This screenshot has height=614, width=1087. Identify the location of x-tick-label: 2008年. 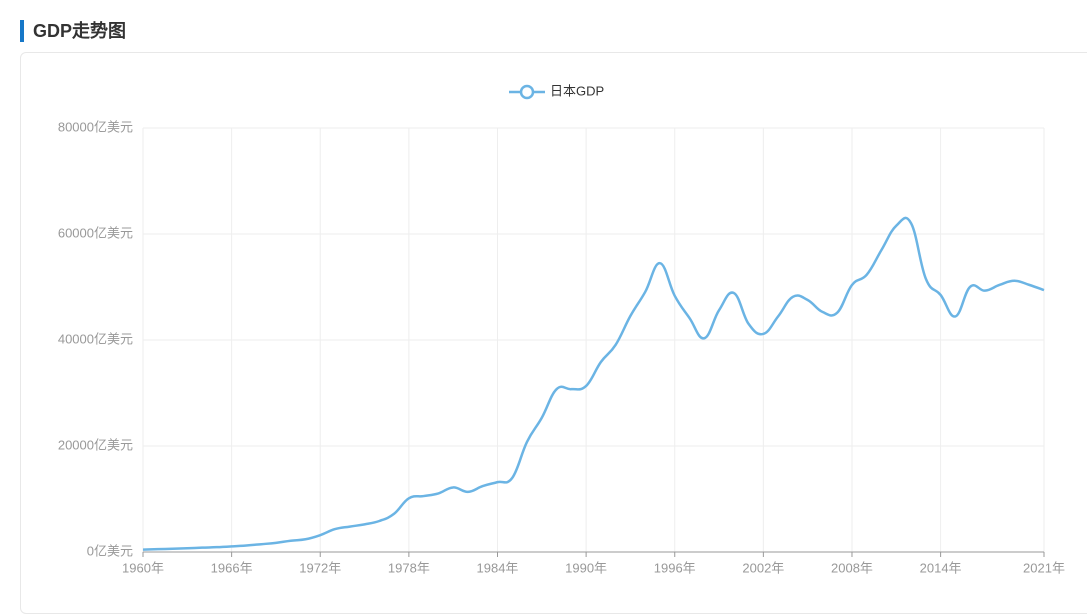
(852, 567).